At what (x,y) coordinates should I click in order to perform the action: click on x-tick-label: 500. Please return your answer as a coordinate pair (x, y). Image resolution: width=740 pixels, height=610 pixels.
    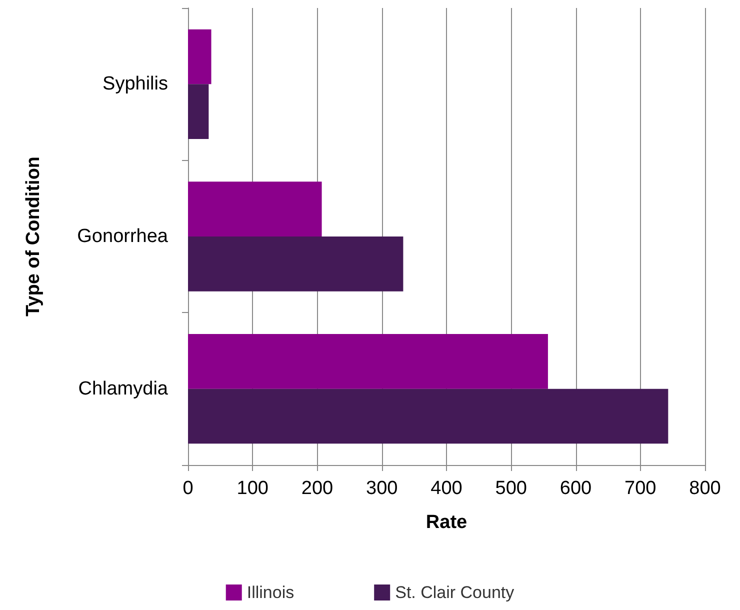
    Looking at the image, I should click on (511, 488).